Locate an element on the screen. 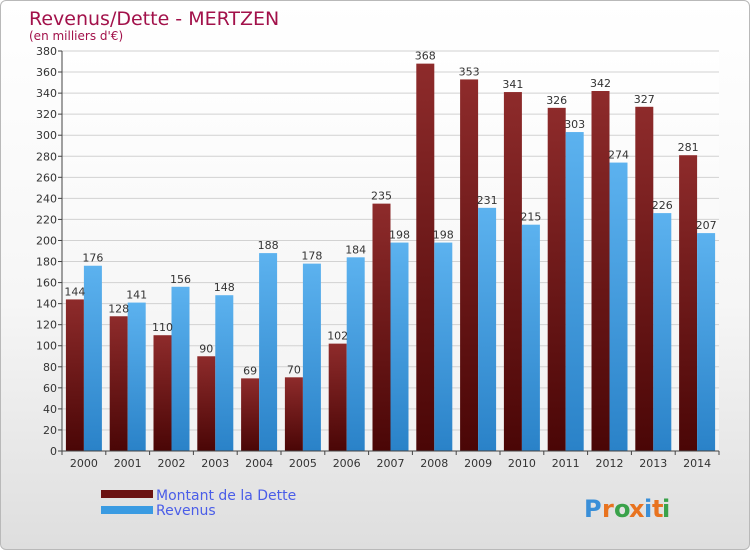 The width and height of the screenshot is (750, 550). y-tick-label: 280 is located at coordinates (46, 156).